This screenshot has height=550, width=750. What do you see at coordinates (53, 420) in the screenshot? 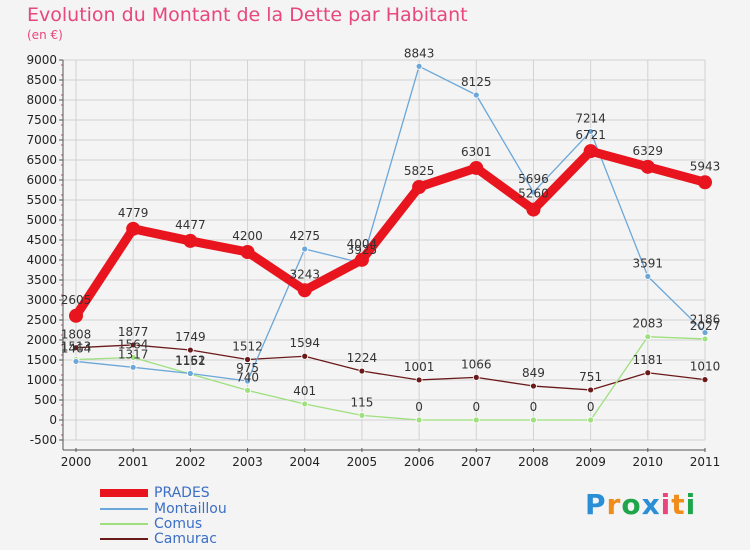
I see `y-tick-label: 0` at bounding box center [53, 420].